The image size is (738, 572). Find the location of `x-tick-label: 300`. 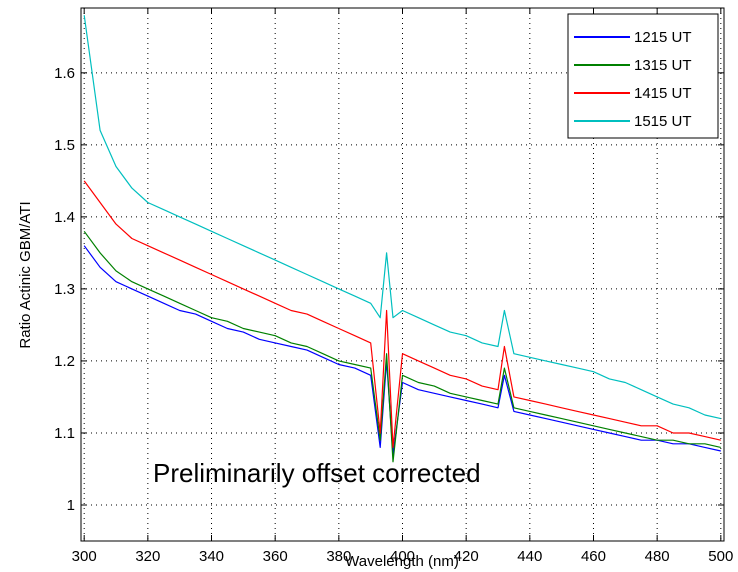

x-tick-label: 300 is located at coordinates (84, 556).